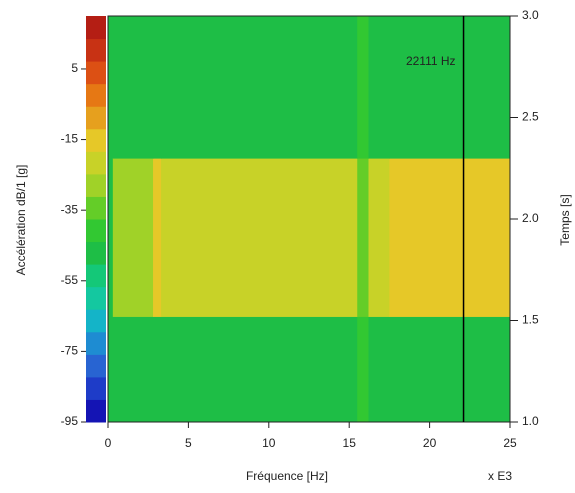  What do you see at coordinates (70, 139) in the screenshot?
I see `colorbar-tick-label: -15` at bounding box center [70, 139].